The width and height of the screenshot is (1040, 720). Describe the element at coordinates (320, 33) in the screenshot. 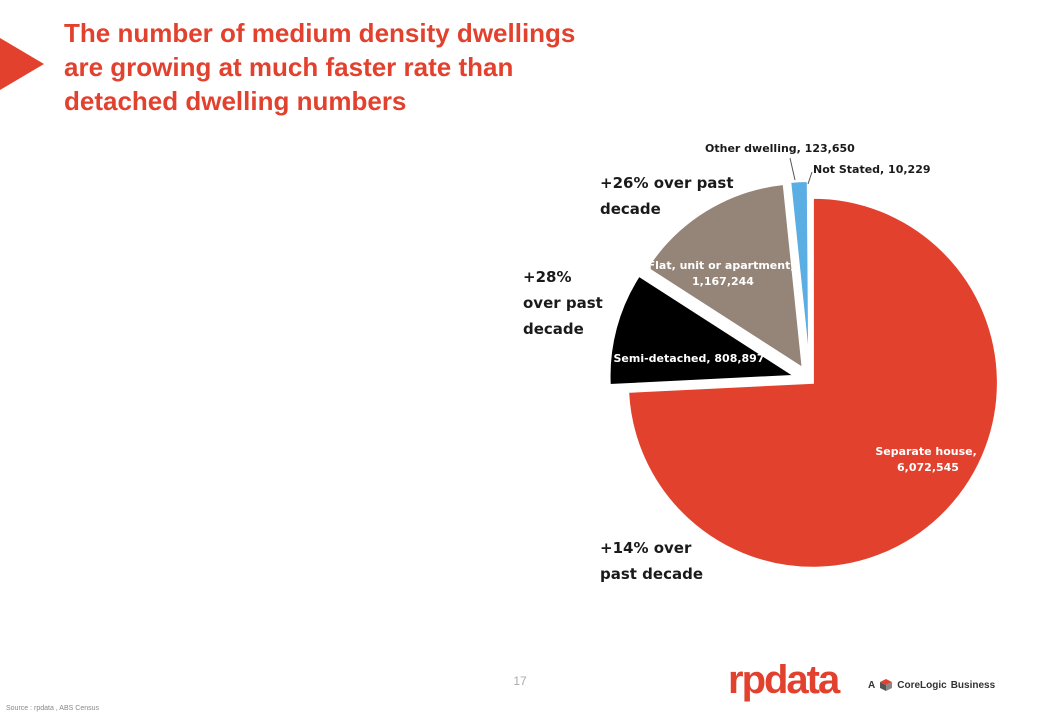

I see `title-line: The number of medium density dwellings` at that location.